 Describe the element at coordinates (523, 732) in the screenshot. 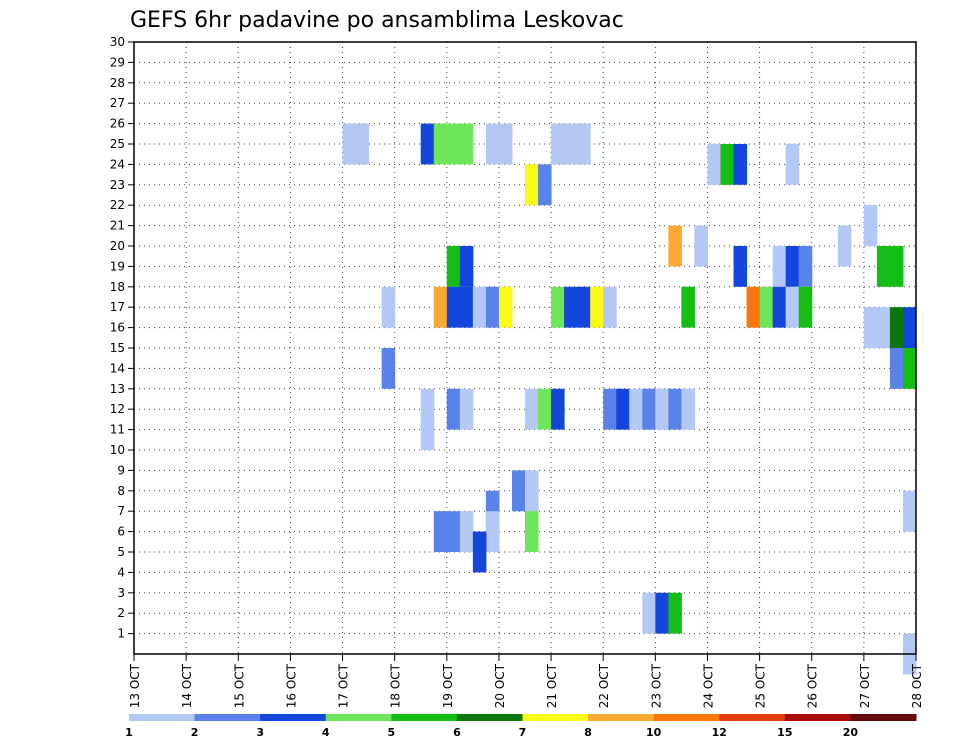

I see `colorbar-label: 7` at that location.